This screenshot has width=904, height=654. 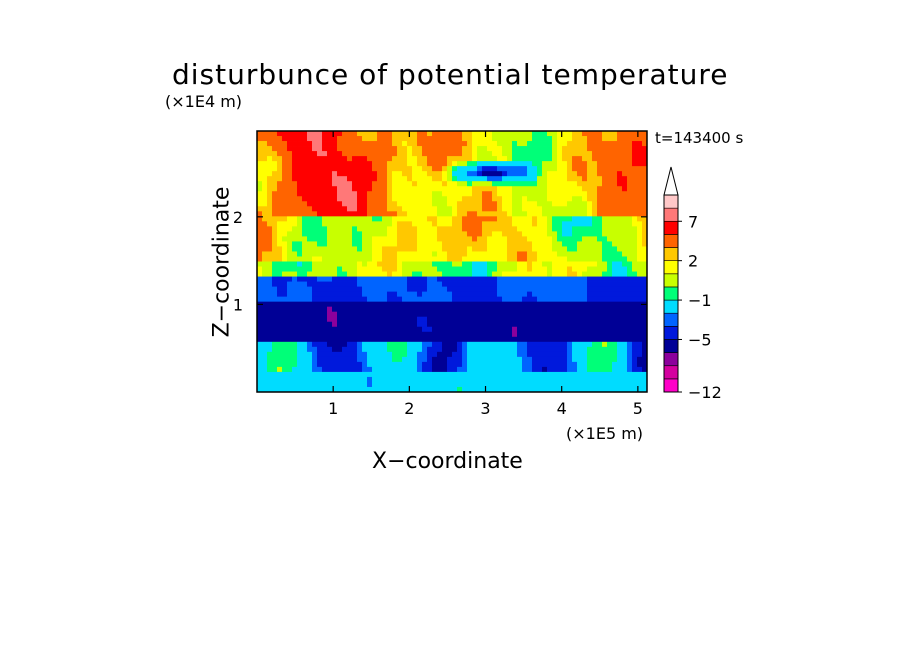 What do you see at coordinates (700, 300) in the screenshot?
I see `colorbar-tick-label: −1` at bounding box center [700, 300].